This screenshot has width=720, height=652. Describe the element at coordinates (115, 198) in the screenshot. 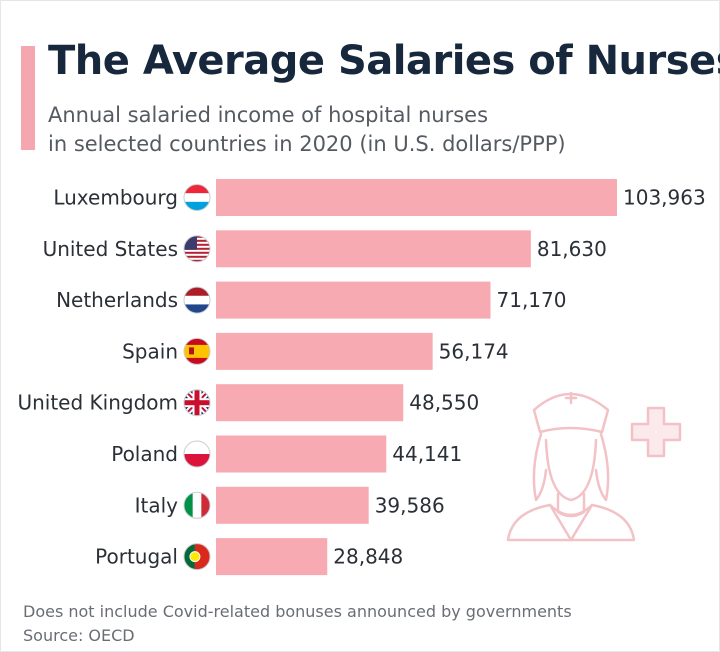

I see `category-label-luxembourg: Luxembourg` at that location.